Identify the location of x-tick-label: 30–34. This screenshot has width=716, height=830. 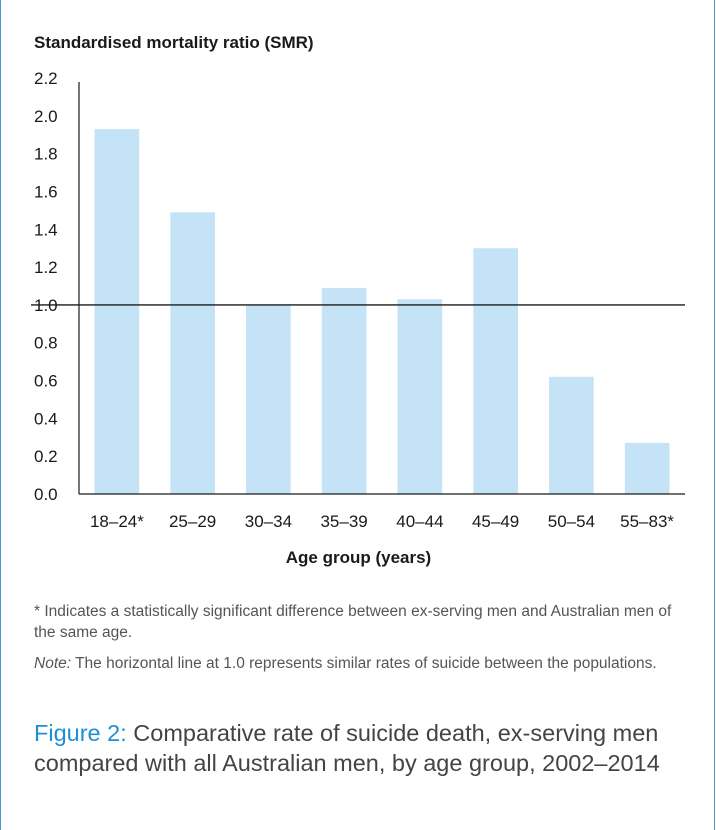
(268, 521).